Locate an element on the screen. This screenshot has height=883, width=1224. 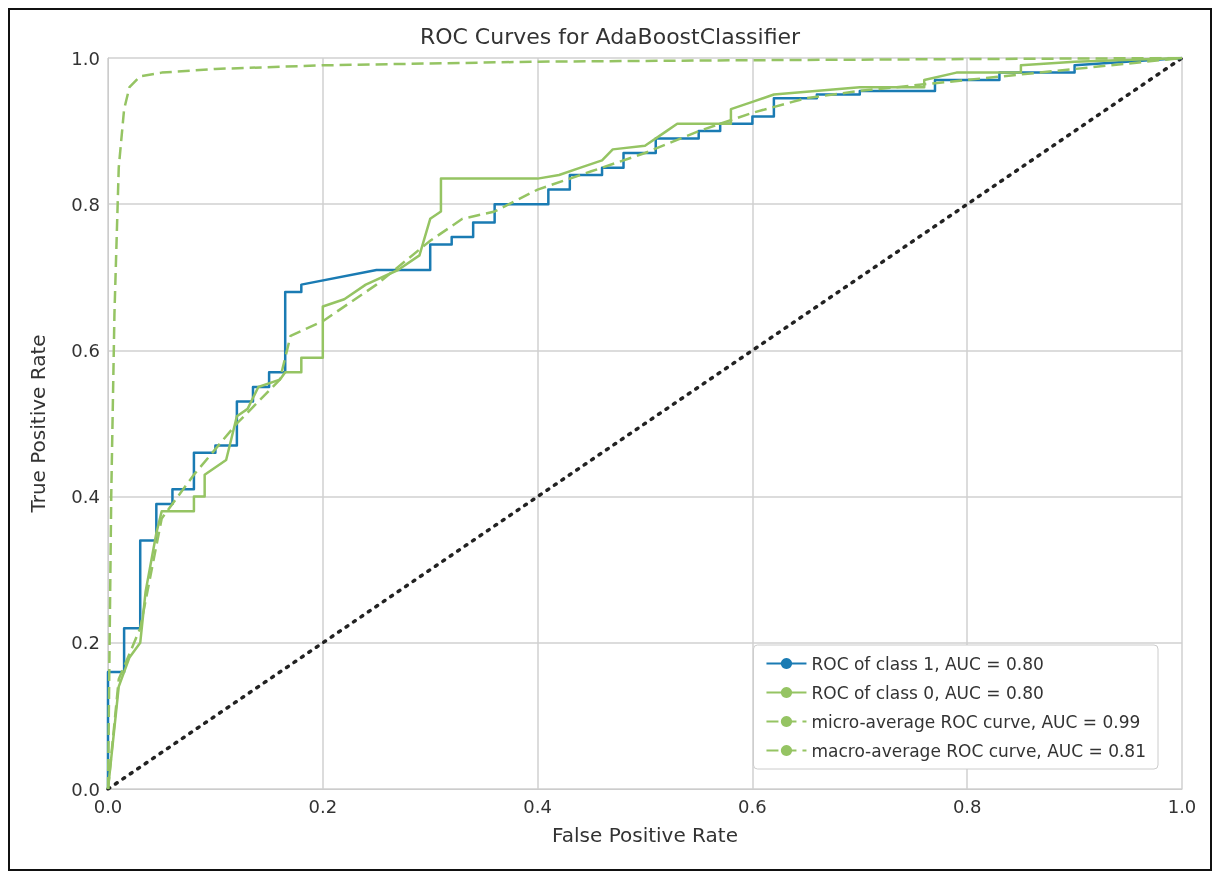
x-tick-label: 1.0 is located at coordinates (1182, 806).